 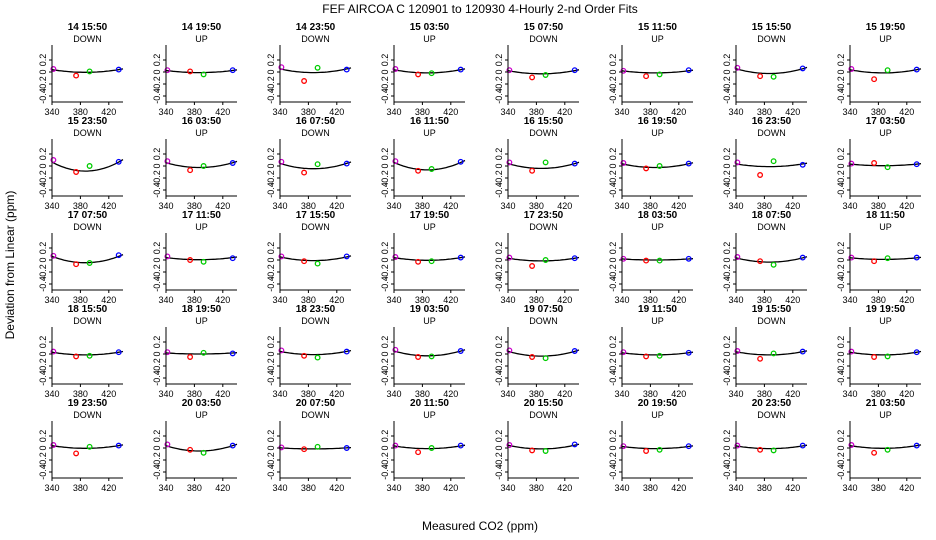 What do you see at coordinates (202, 121) in the screenshot?
I see `panel-title: 16 03:50` at bounding box center [202, 121].